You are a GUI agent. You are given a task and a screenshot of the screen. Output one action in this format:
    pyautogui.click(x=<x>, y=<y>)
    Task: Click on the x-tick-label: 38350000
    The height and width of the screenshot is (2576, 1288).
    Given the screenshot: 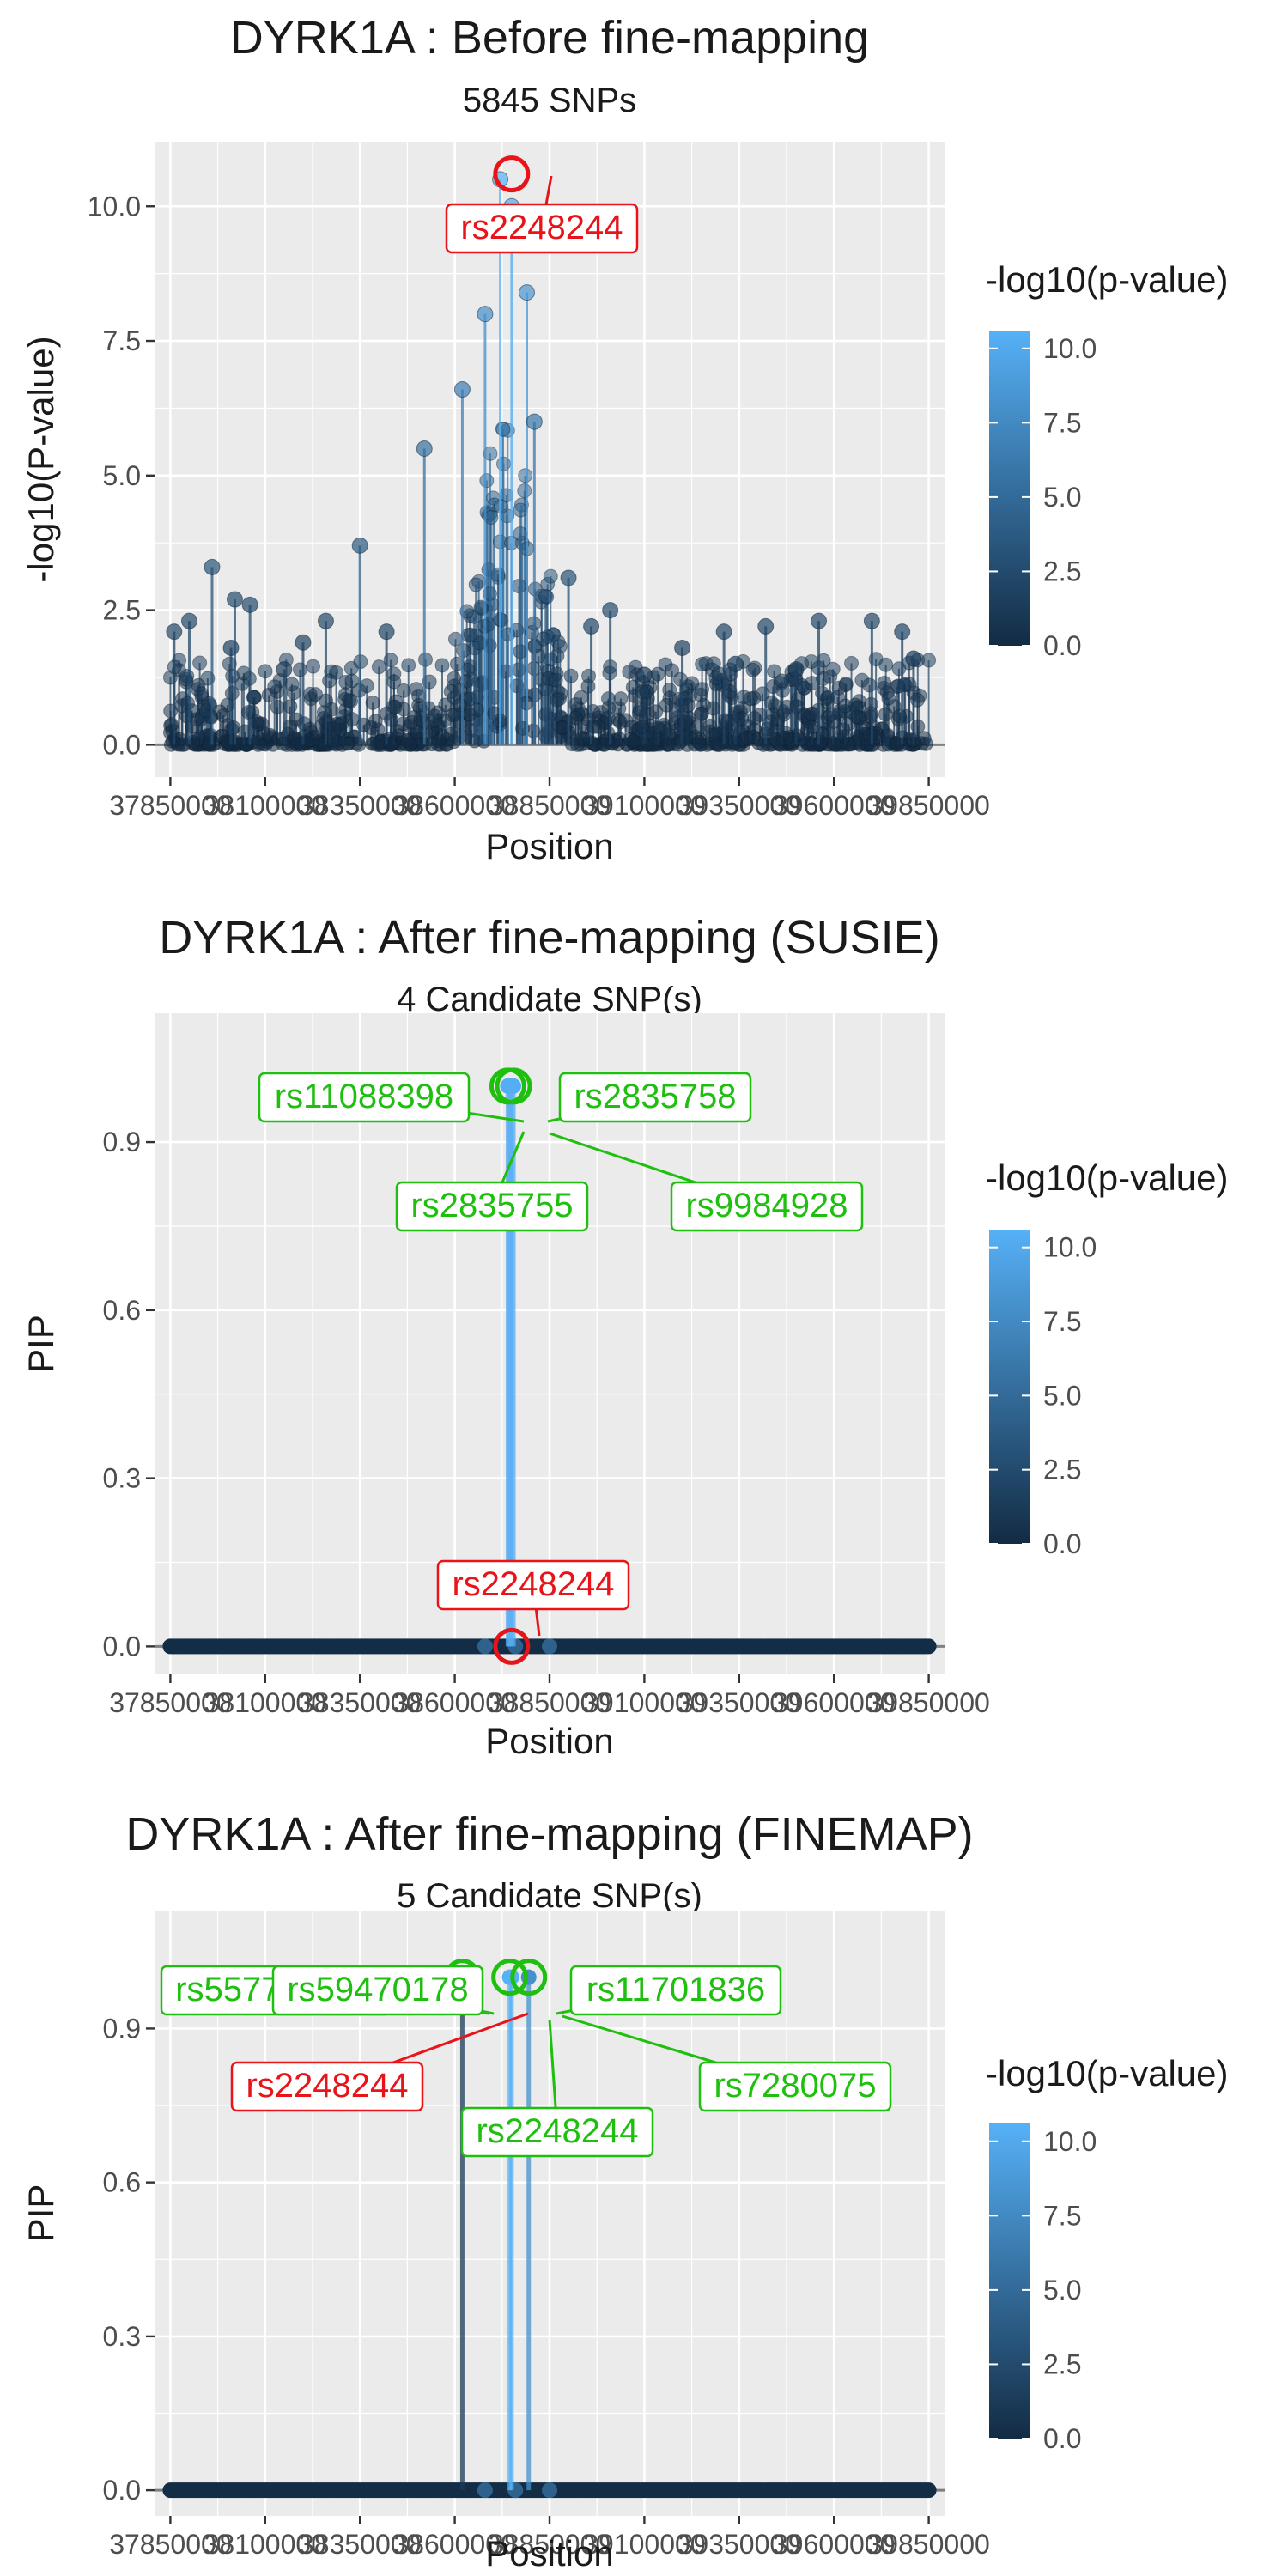 What is the action you would take?
    pyautogui.click(x=360, y=2544)
    